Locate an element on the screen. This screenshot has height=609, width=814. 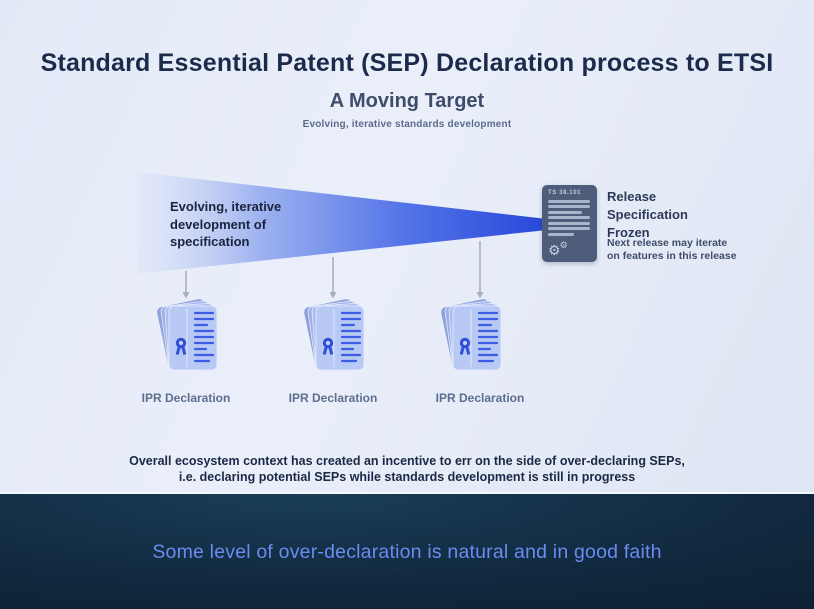
funnel-shape is located at coordinates (342, 223).